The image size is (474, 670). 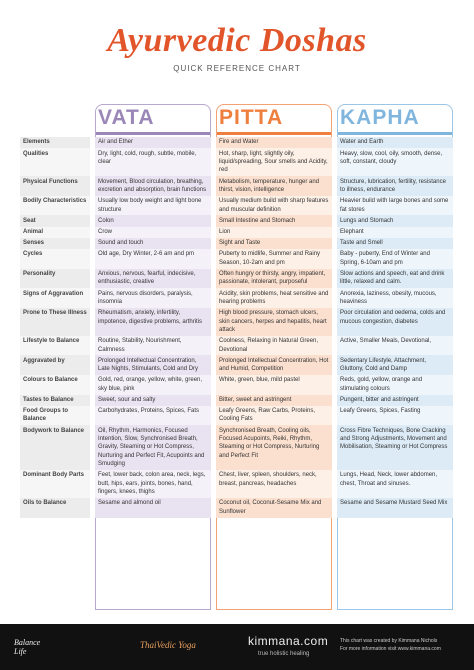 What do you see at coordinates (395, 221) in the screenshot?
I see `cell: Lungs and Stomach` at bounding box center [395, 221].